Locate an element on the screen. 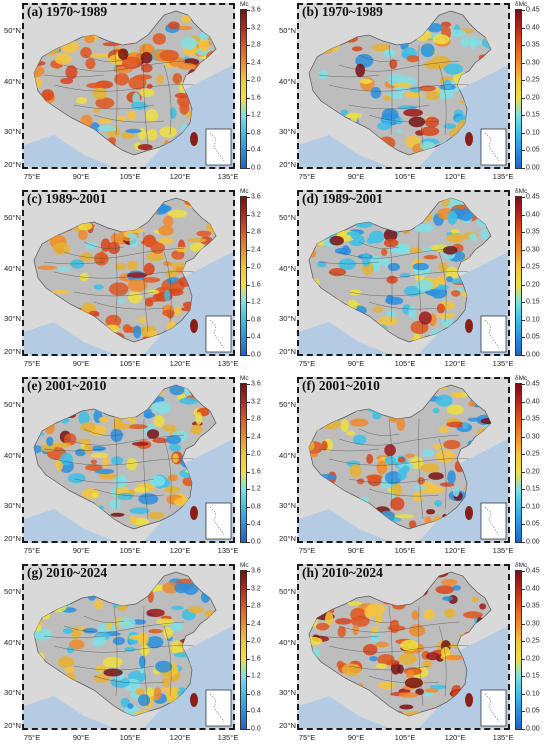 Image resolution: width=550 pixels, height=750 pixels. south-china-sea-inset is located at coordinates (493, 334).